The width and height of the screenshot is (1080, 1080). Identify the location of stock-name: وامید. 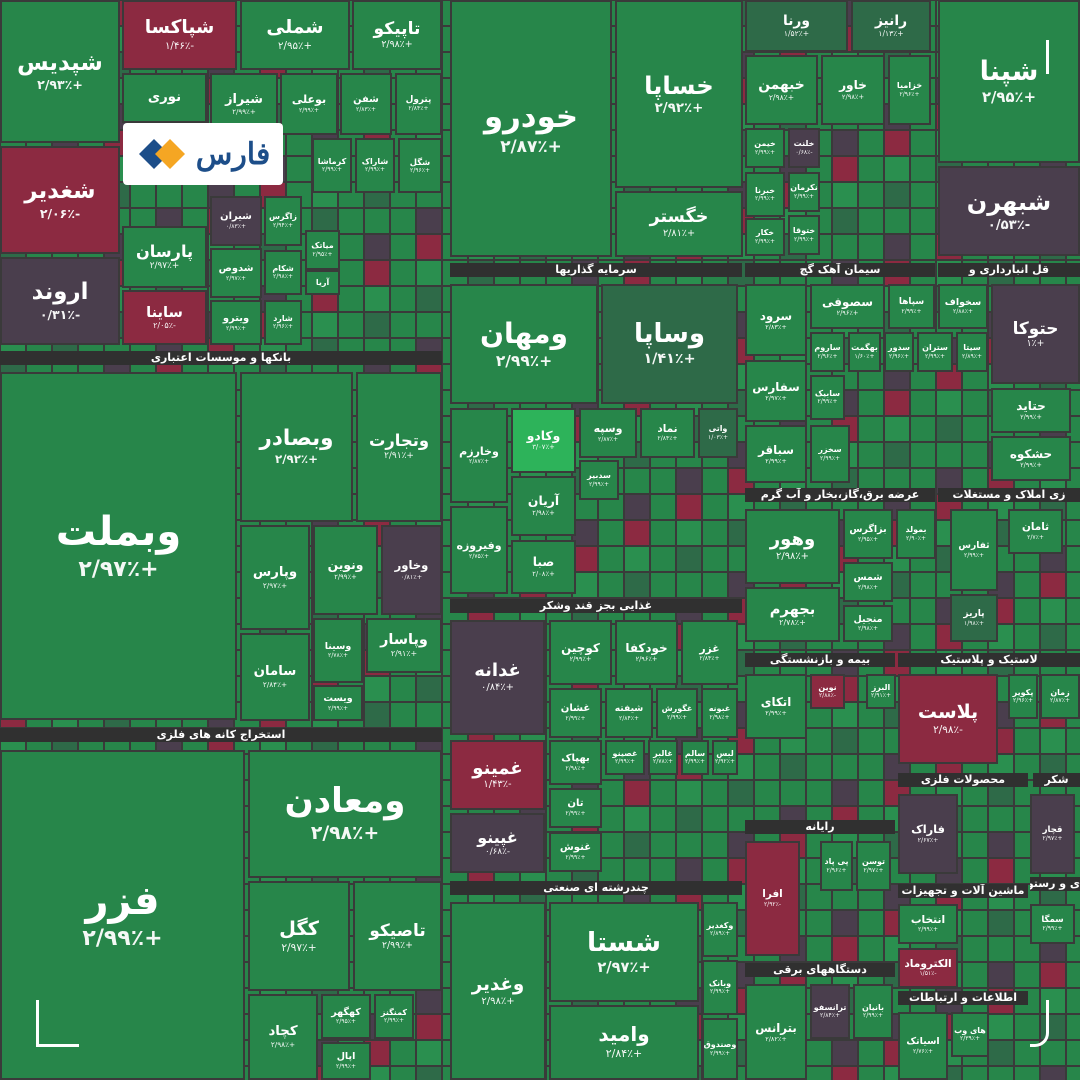
(624, 1034).